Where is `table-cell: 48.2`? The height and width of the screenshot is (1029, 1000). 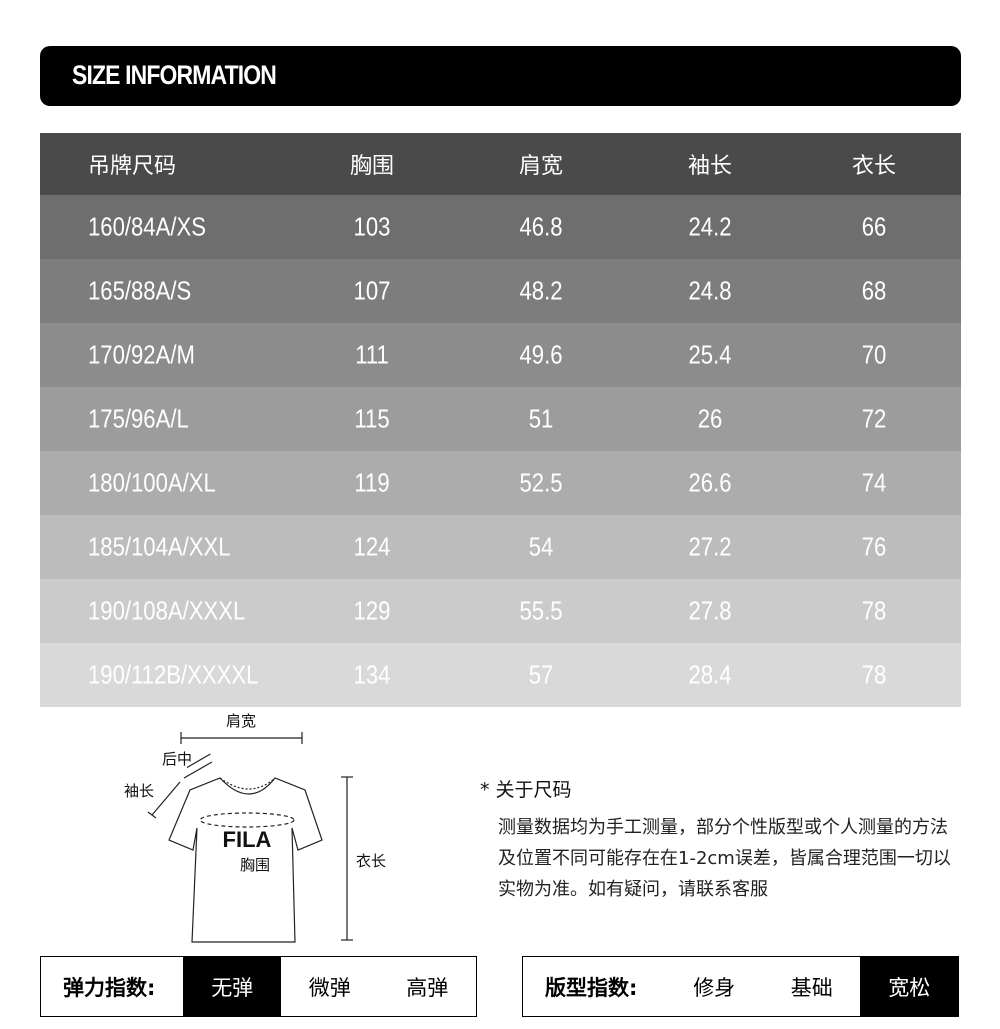 table-cell: 48.2 is located at coordinates (541, 290).